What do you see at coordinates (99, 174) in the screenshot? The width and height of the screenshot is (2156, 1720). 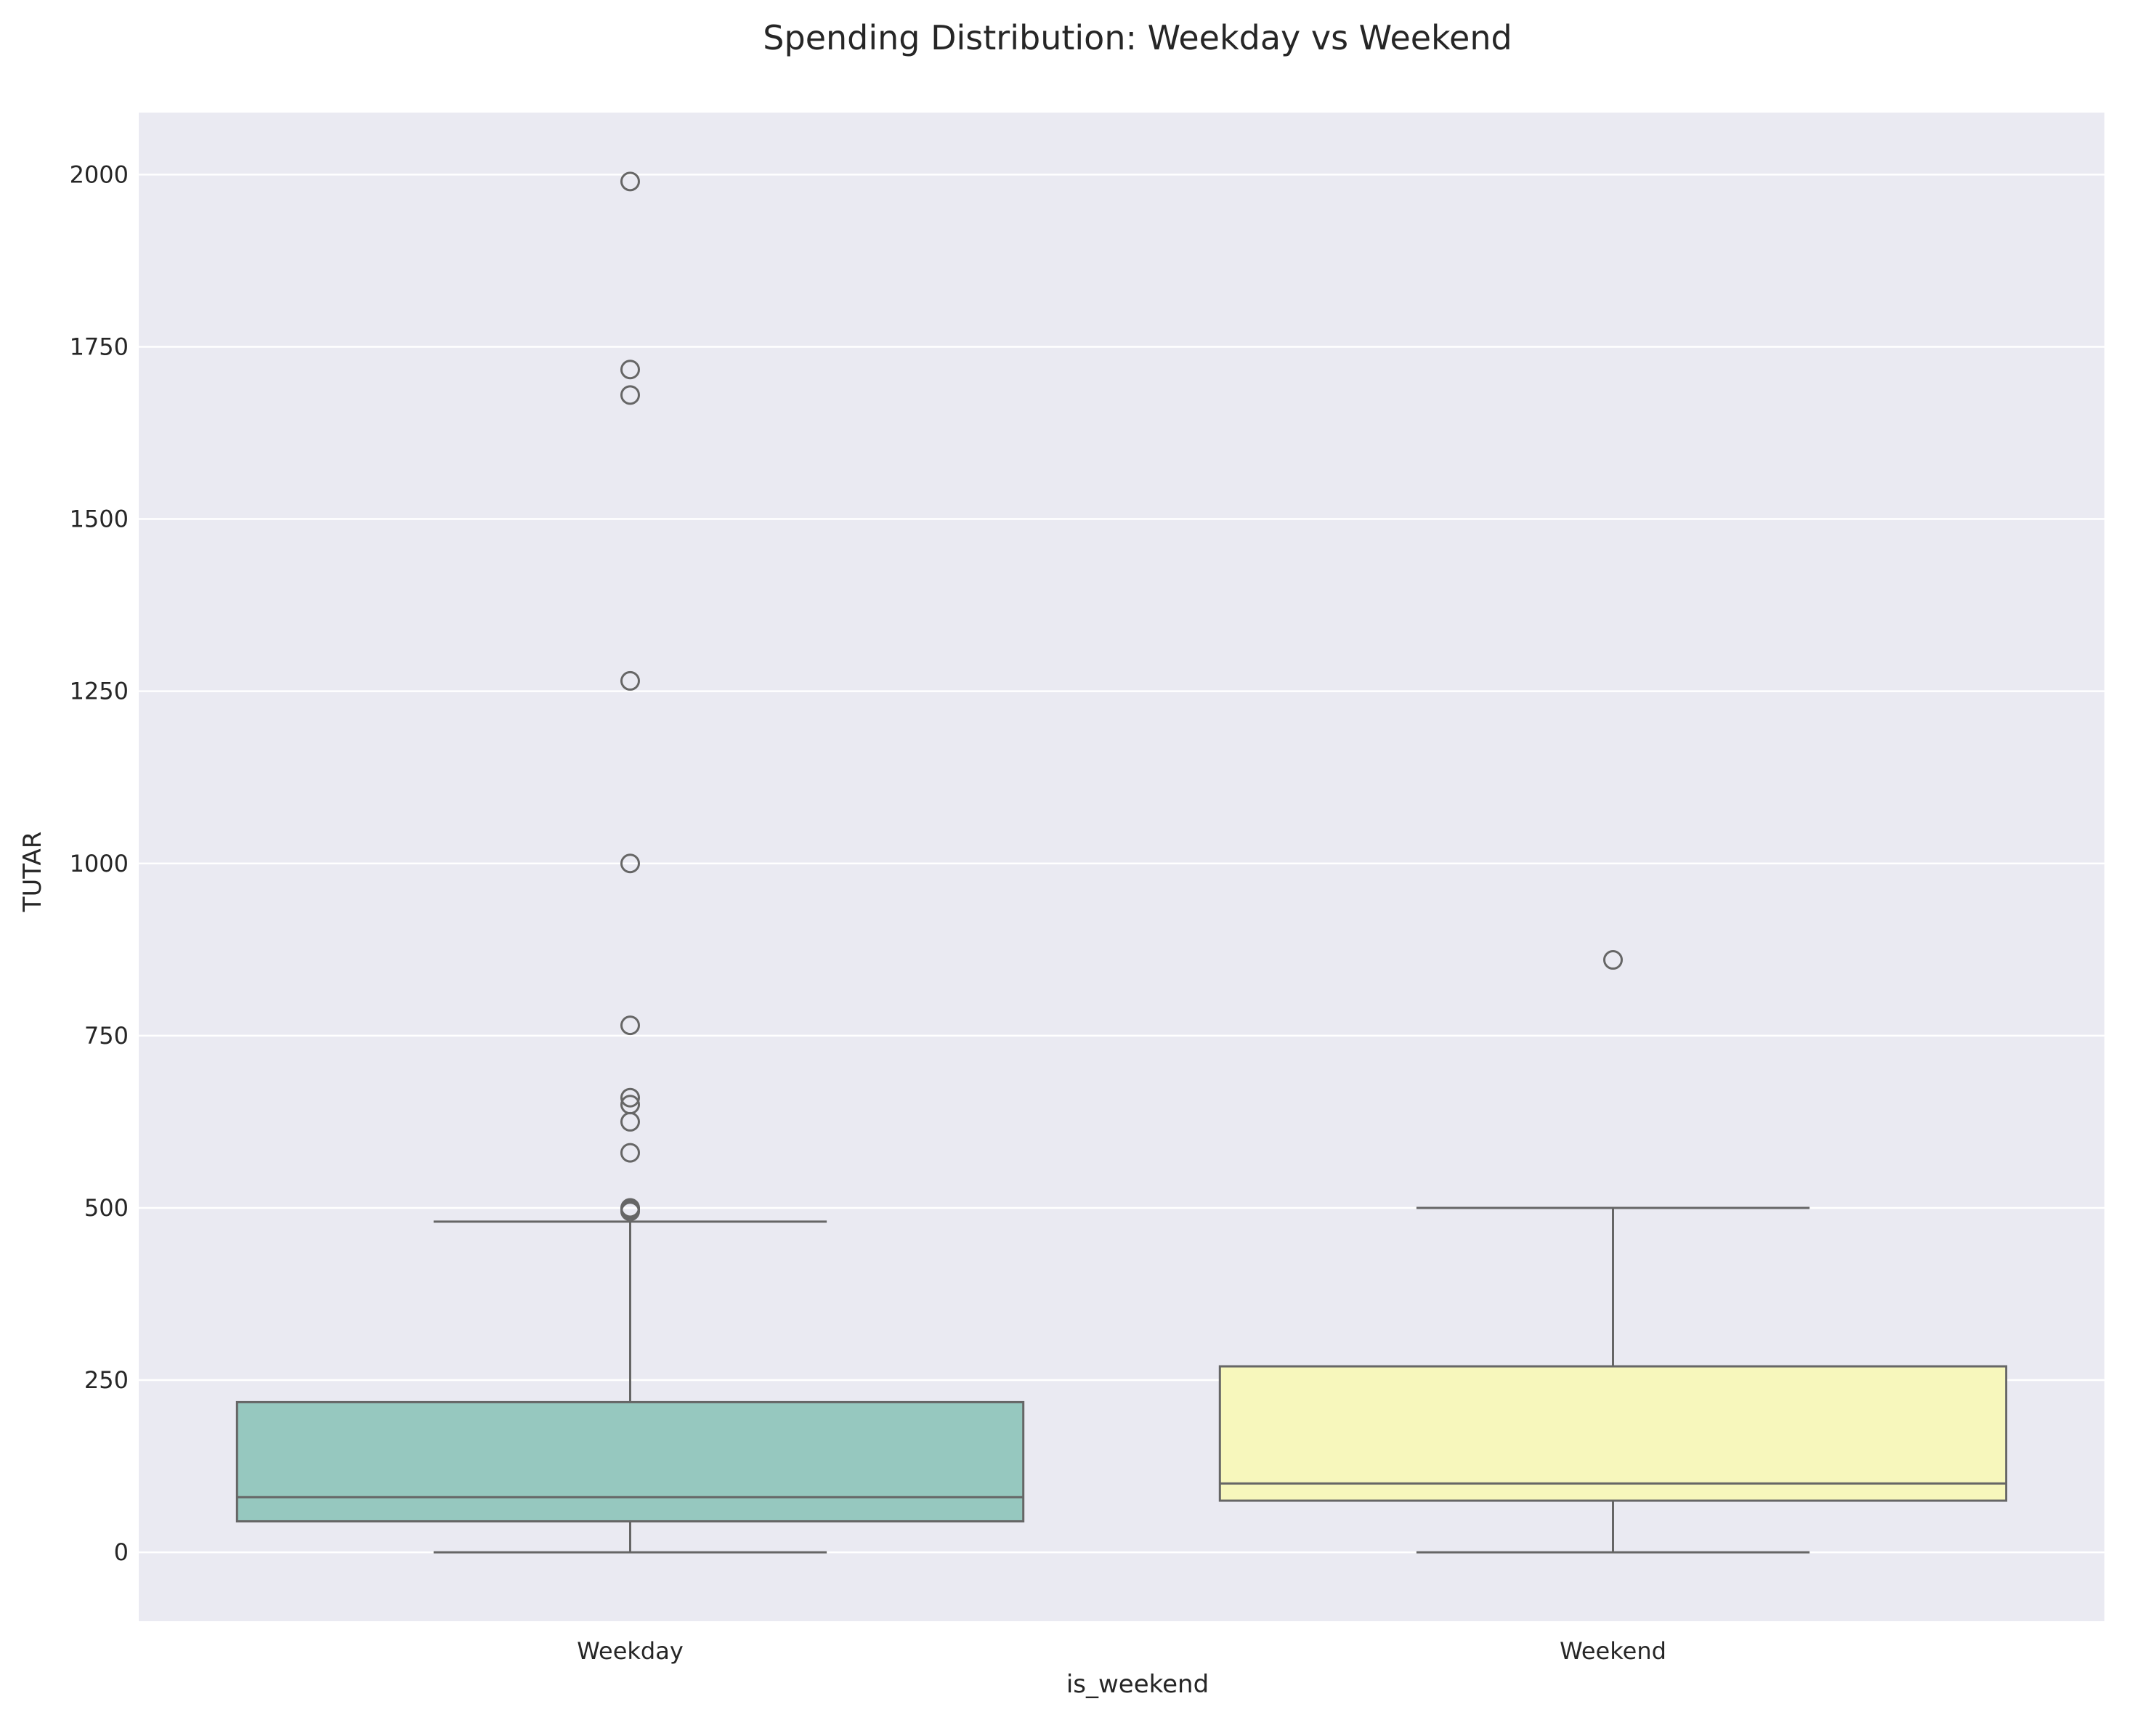 I see `y-tick-label: 2000` at bounding box center [99, 174].